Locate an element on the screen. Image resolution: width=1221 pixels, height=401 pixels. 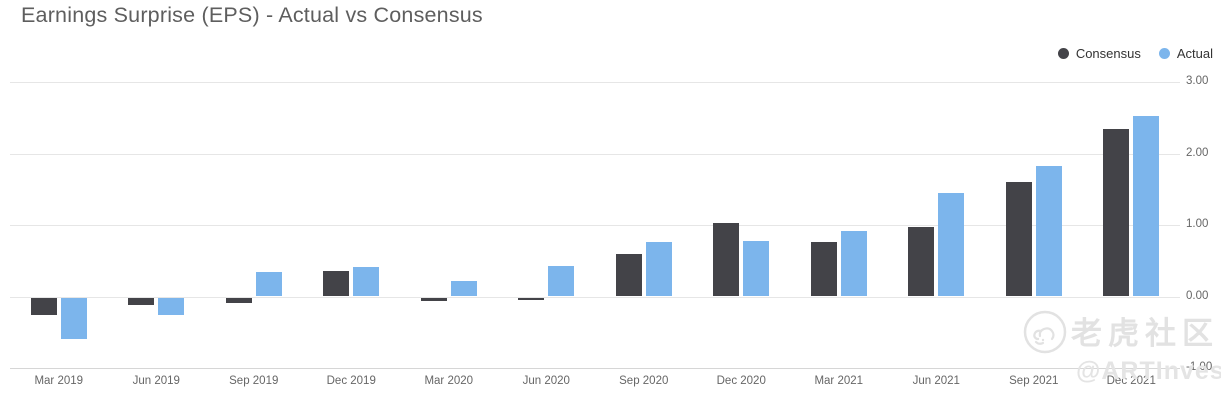
x-axis-label: Sep 2021 is located at coordinates (1034, 381).